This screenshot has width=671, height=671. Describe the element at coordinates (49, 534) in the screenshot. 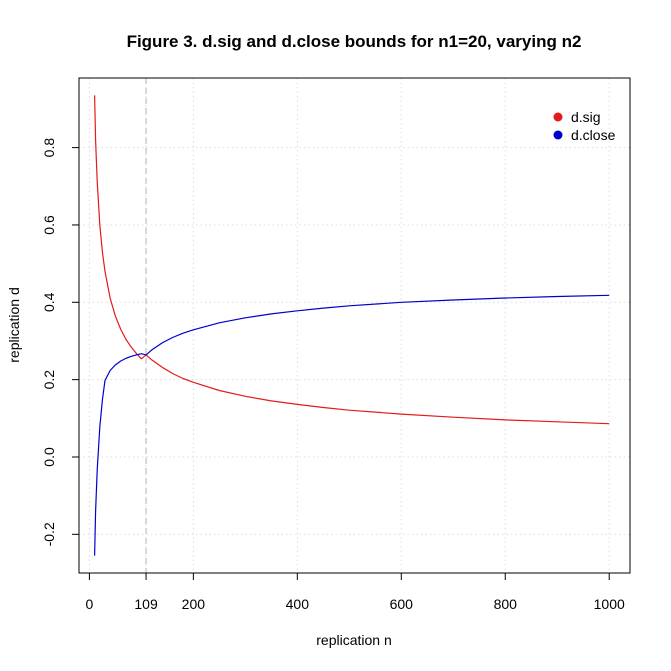

I see `y-tick-label--0.2: -0.2` at that location.